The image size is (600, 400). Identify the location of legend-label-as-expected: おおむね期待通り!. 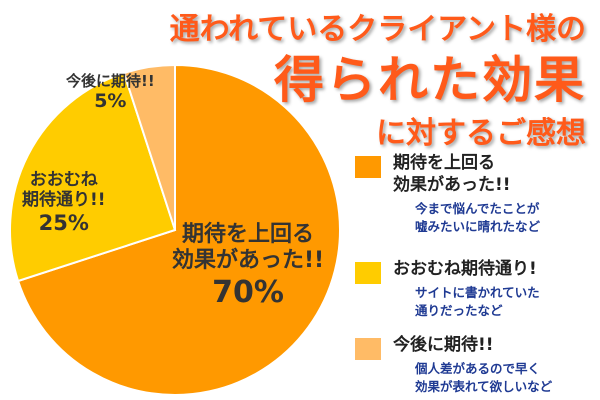
(465, 269).